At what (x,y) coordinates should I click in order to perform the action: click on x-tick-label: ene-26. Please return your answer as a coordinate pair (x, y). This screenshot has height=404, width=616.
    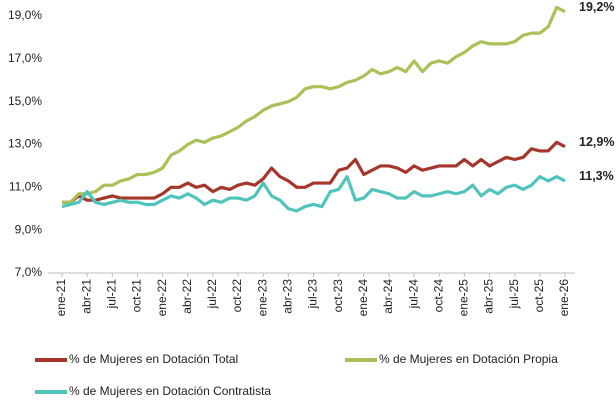
    Looking at the image, I should click on (564, 298).